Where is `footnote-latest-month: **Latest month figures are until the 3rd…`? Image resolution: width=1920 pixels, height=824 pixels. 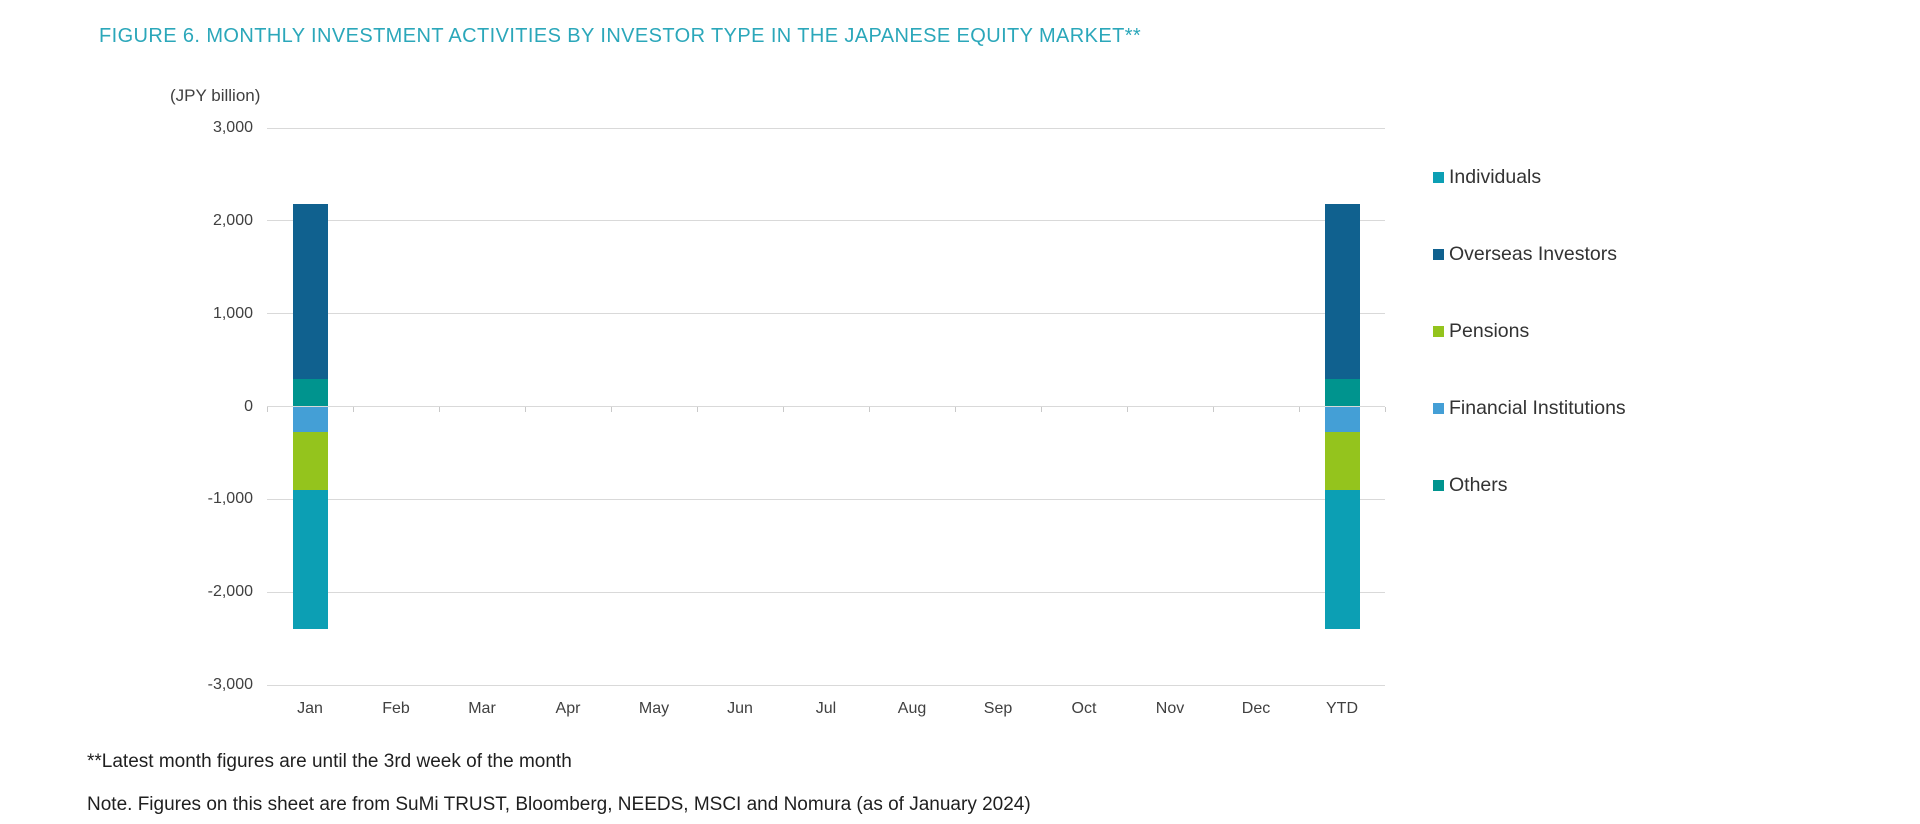
footnote-latest-month: **Latest month figures are until the 3rd… is located at coordinates (329, 761).